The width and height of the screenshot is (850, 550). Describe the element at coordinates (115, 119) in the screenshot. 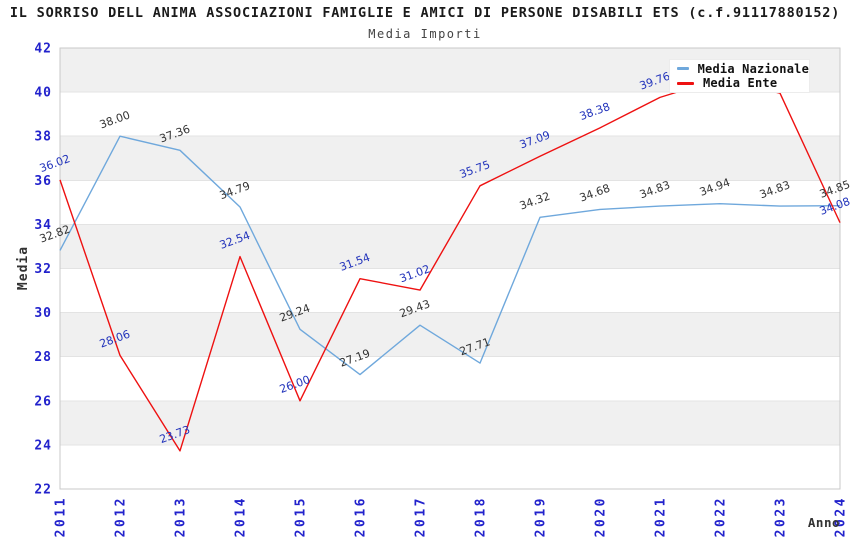

I see `point-label: 38.00` at that location.